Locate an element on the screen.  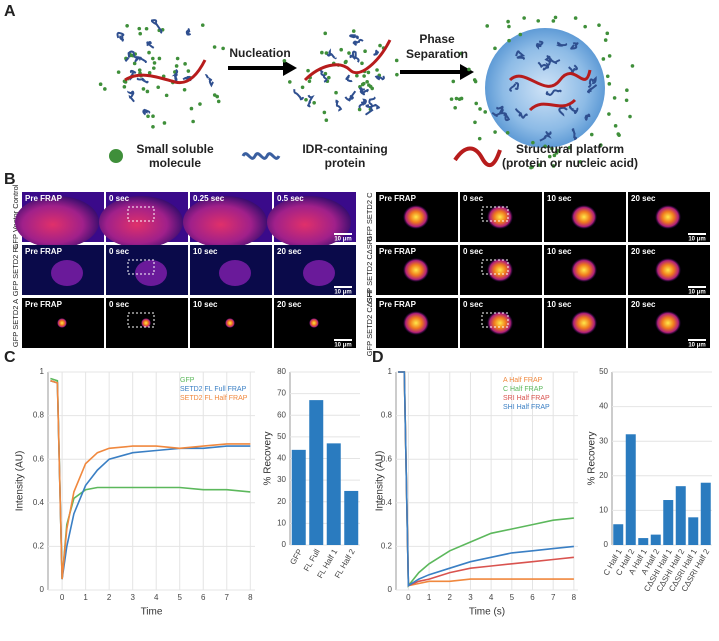
y-tick-label: 20 is located at coordinates (281, 501).